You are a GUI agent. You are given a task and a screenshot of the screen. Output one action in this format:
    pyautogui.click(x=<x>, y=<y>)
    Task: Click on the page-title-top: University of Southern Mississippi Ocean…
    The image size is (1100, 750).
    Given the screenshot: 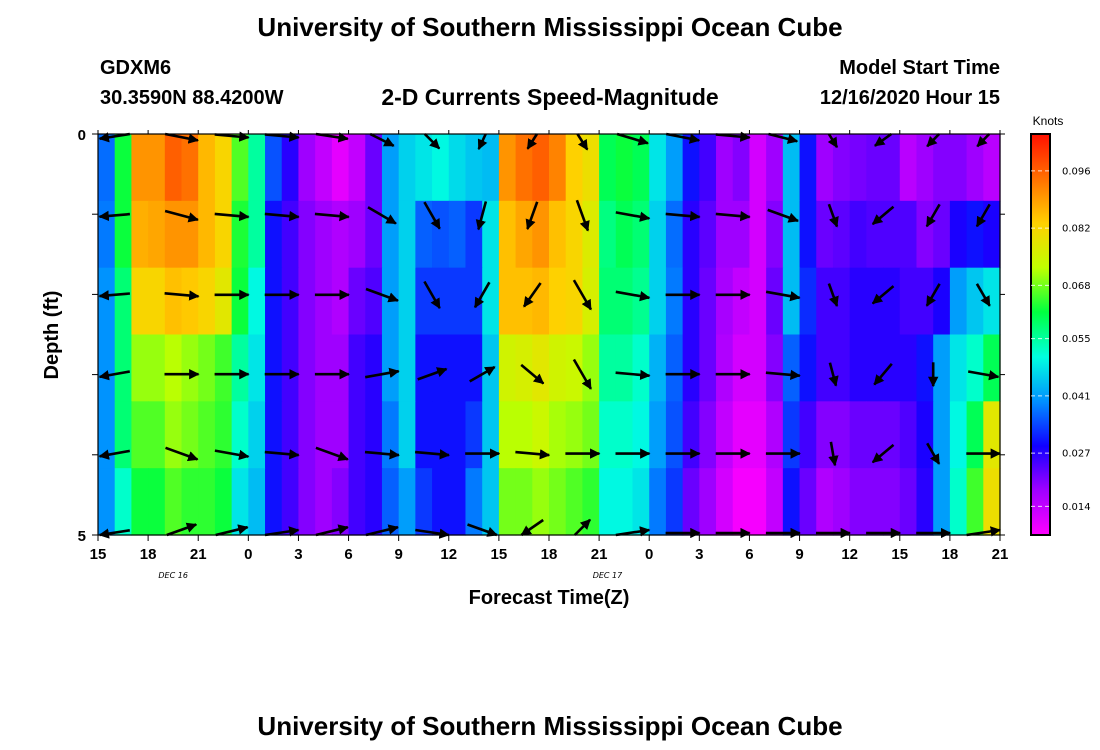 What is the action you would take?
    pyautogui.click(x=550, y=27)
    